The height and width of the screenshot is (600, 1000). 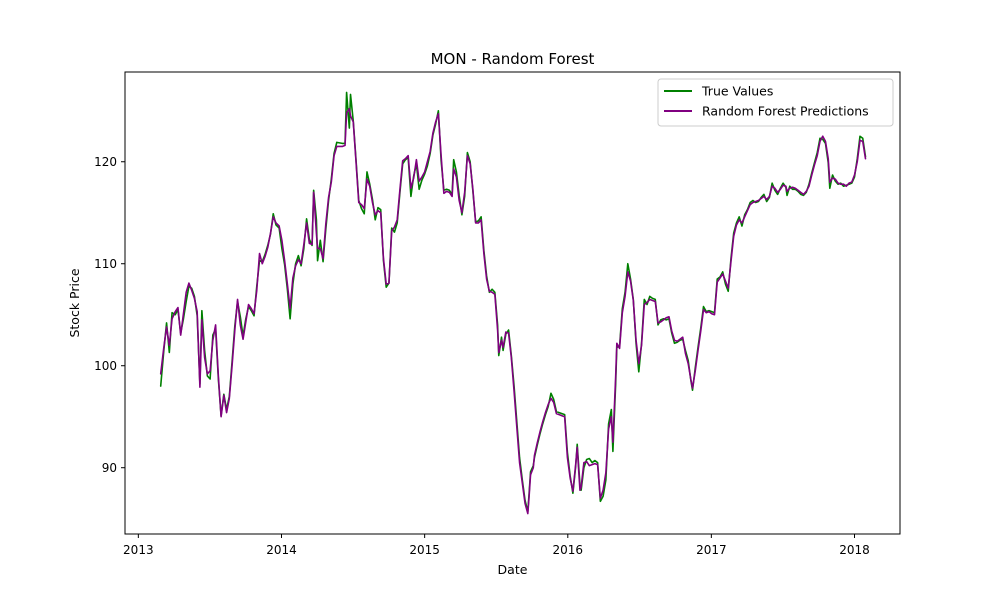 I want to click on x-tick-label: 2015, so click(x=424, y=550).